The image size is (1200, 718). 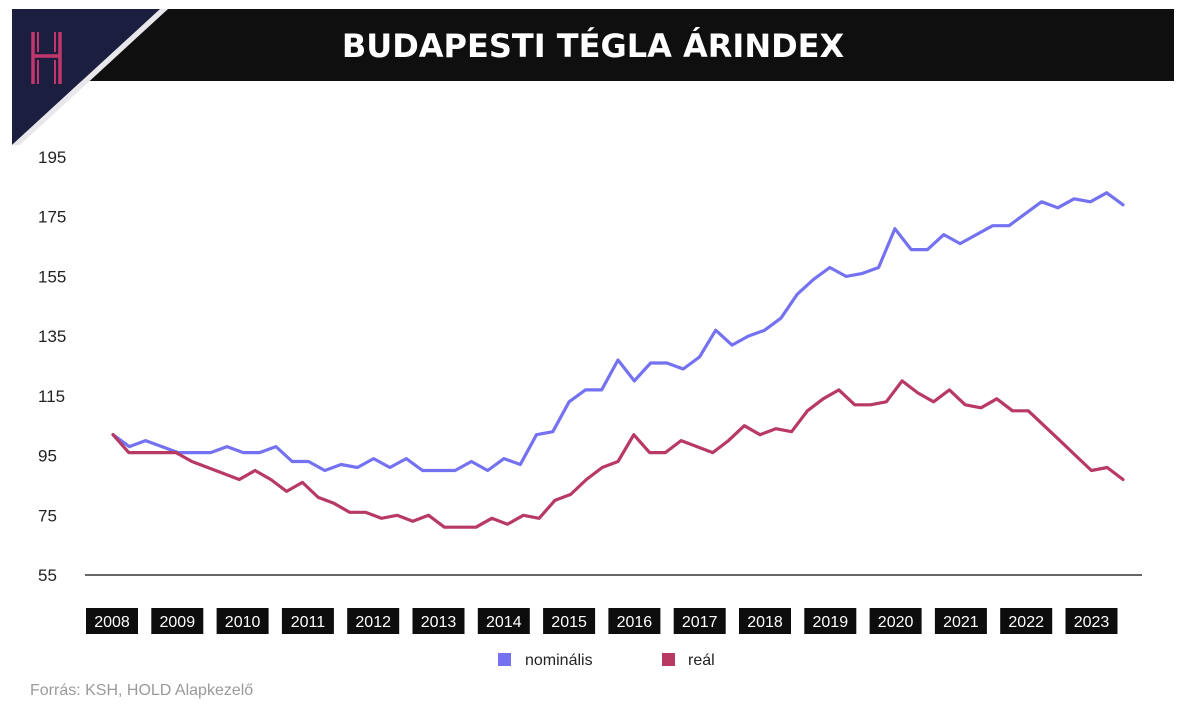 I want to click on x-tick-label: 2014, so click(x=504, y=622).